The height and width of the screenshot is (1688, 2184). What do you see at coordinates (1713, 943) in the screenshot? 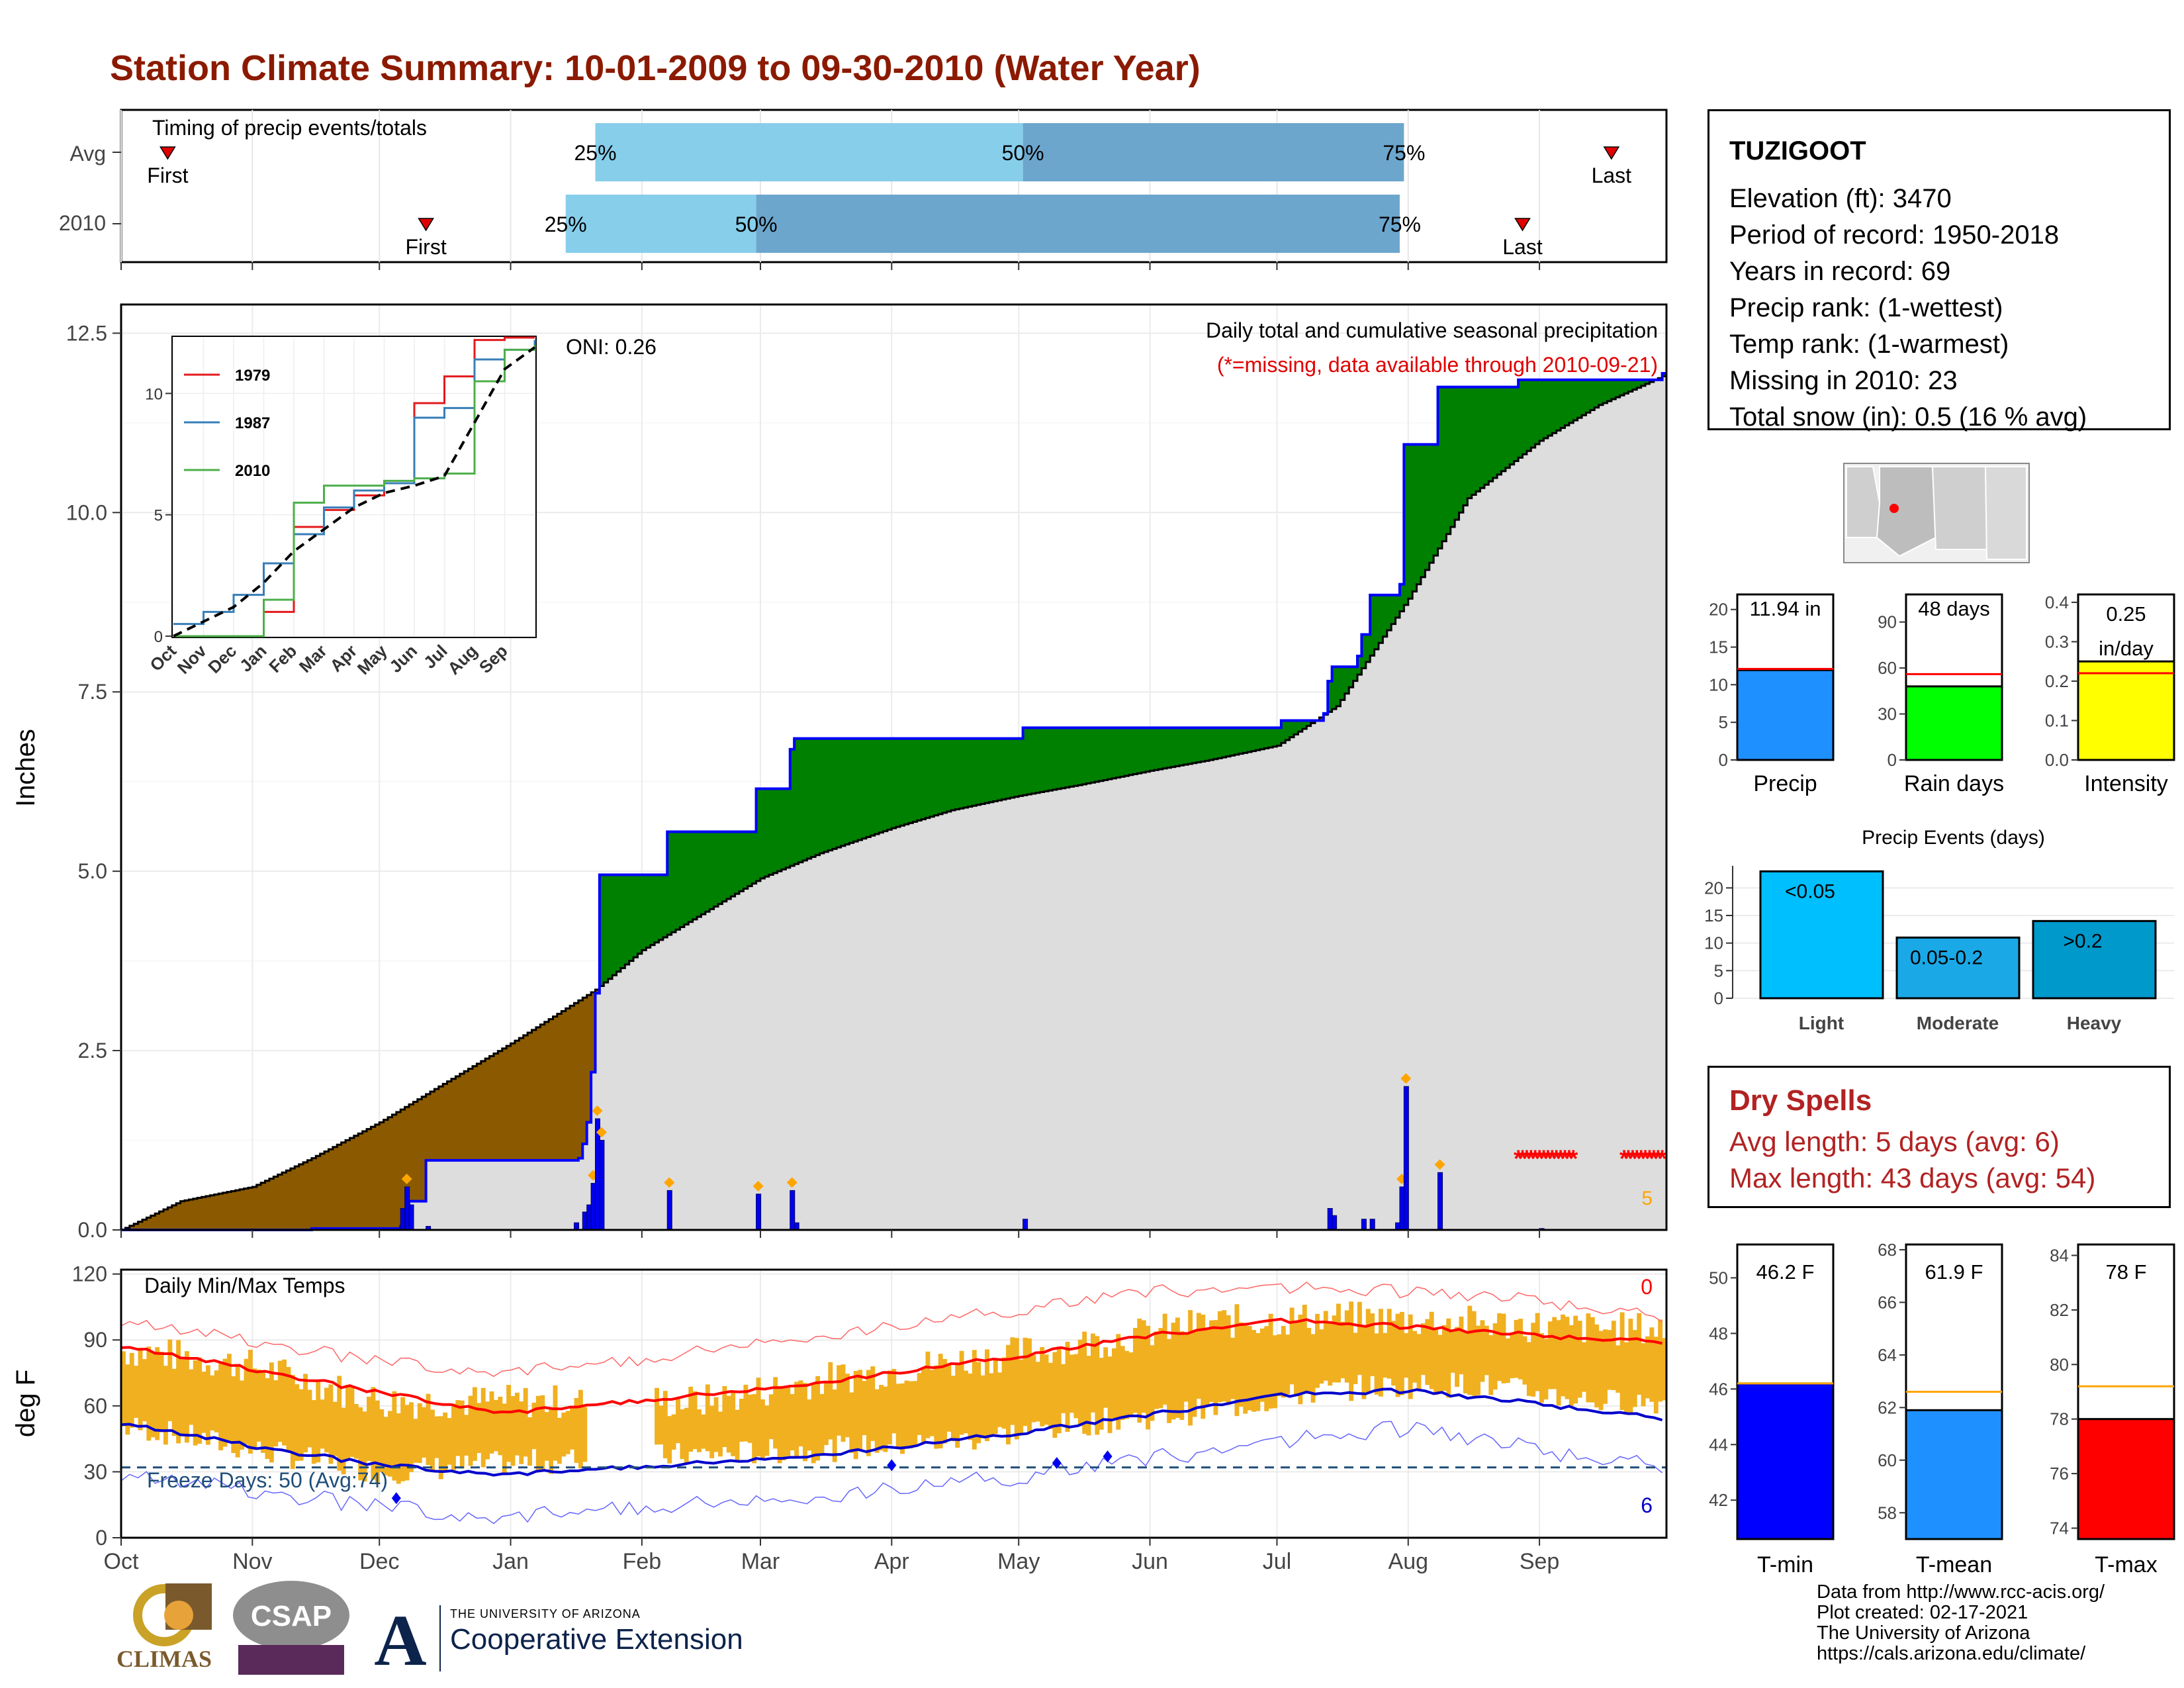
I see `events-y-tick: 10` at bounding box center [1713, 943].